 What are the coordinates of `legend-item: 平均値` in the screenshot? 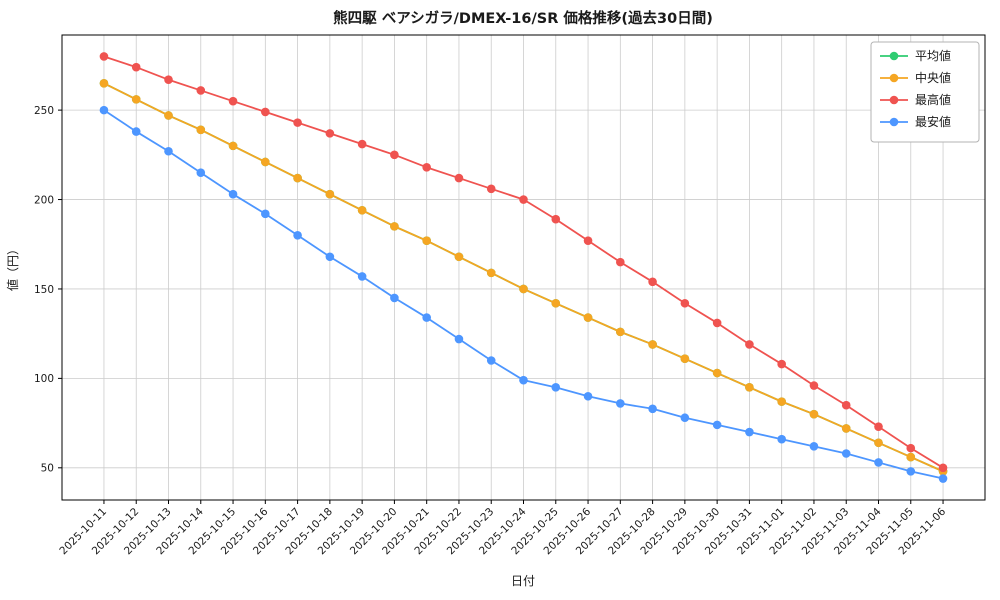 It's located at (915, 55).